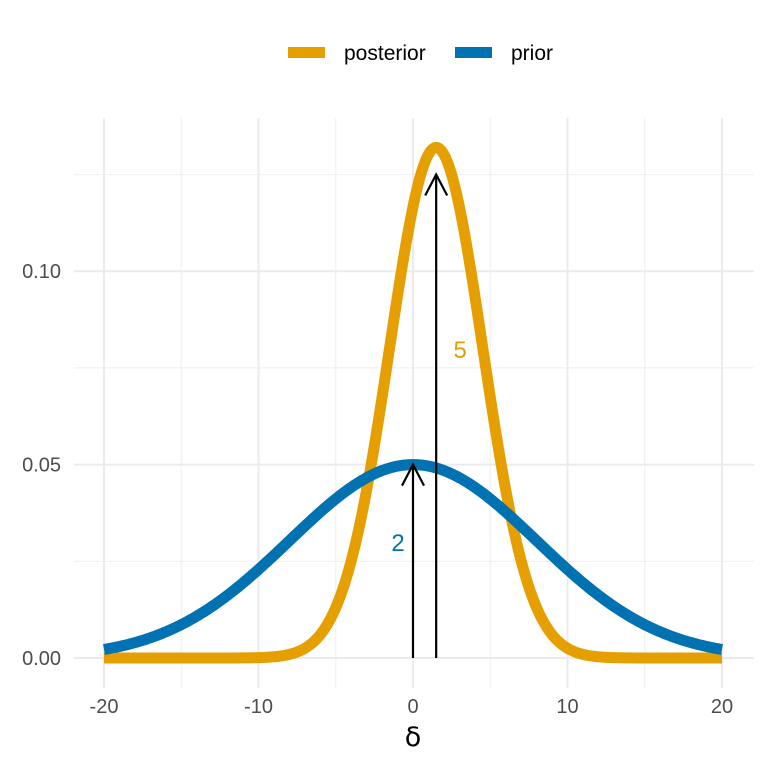  I want to click on annotation-labels: 25, so click(429, 447).